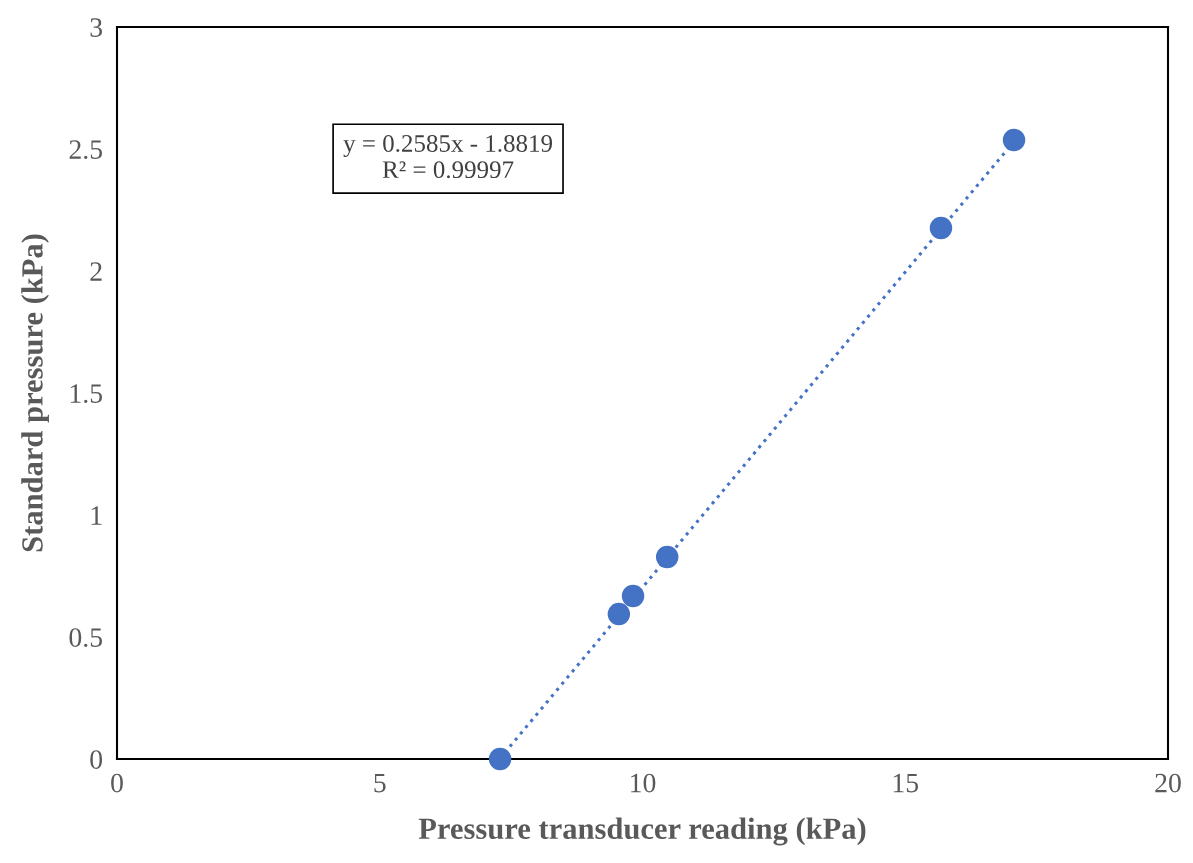  I want to click on x-tick-label: 15, so click(906, 783).